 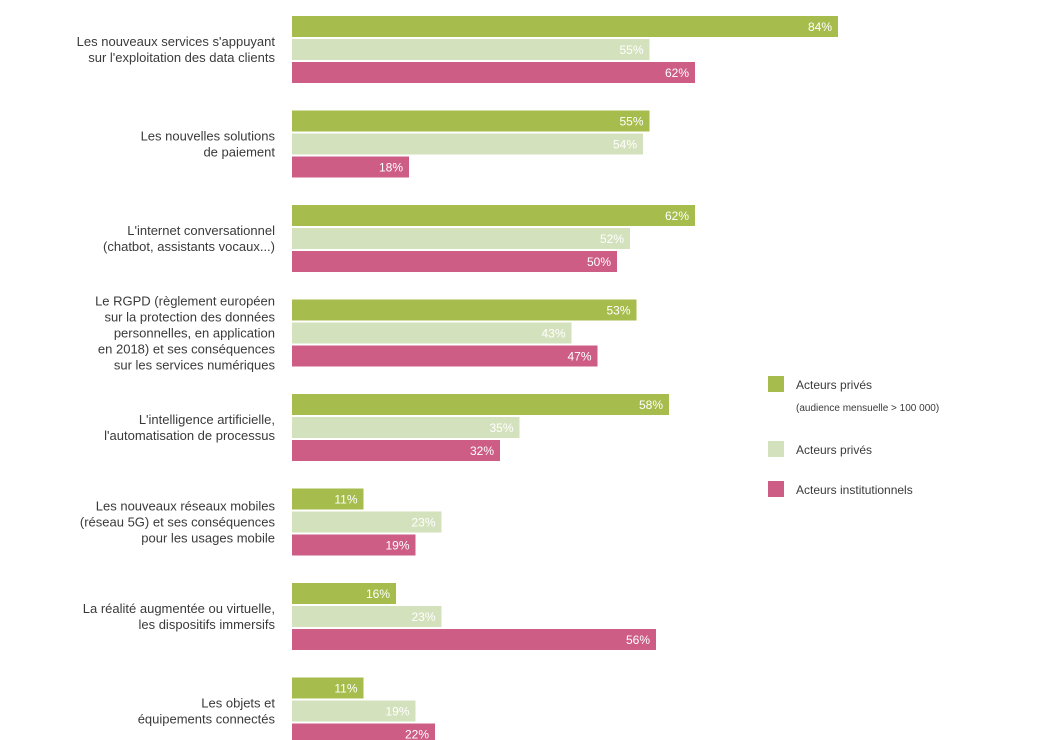 What do you see at coordinates (677, 216) in the screenshot?
I see `value-label-2-0: 62%` at bounding box center [677, 216].